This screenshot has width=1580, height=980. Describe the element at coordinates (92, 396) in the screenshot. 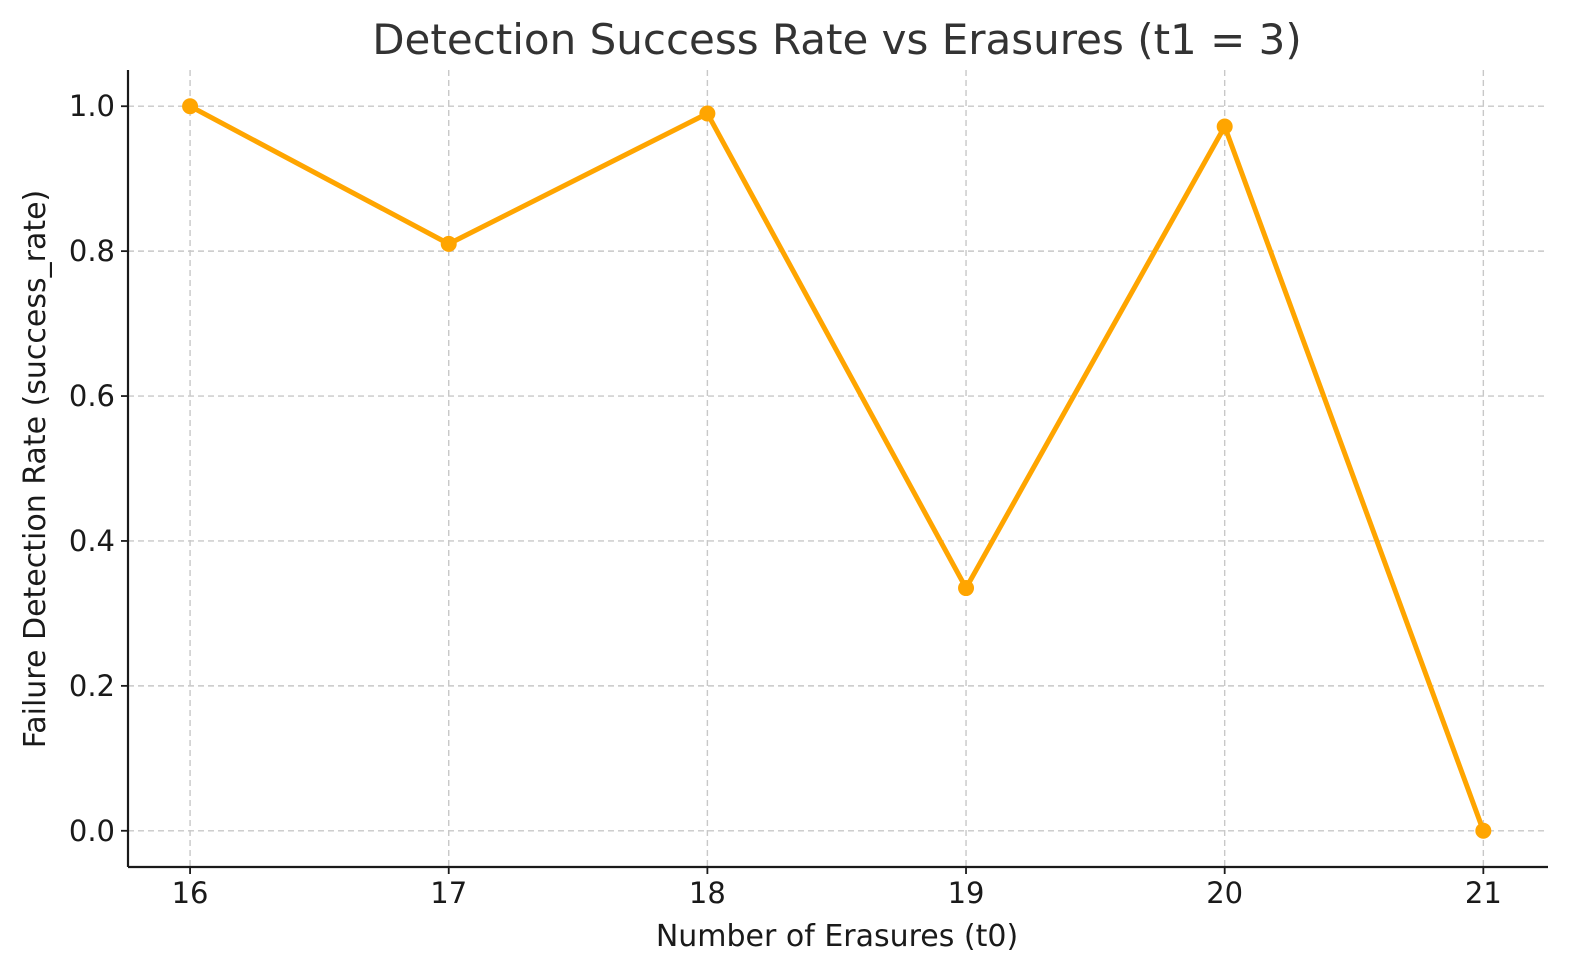

I see `y-tick-label: 0.6` at that location.